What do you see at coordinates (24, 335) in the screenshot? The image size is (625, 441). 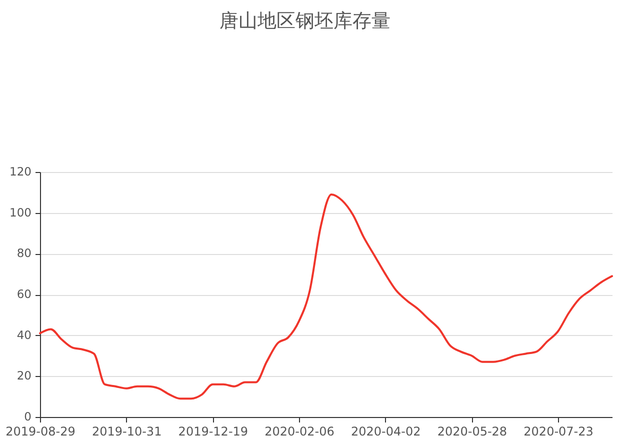 I see `y-tick-label: 40` at bounding box center [24, 335].